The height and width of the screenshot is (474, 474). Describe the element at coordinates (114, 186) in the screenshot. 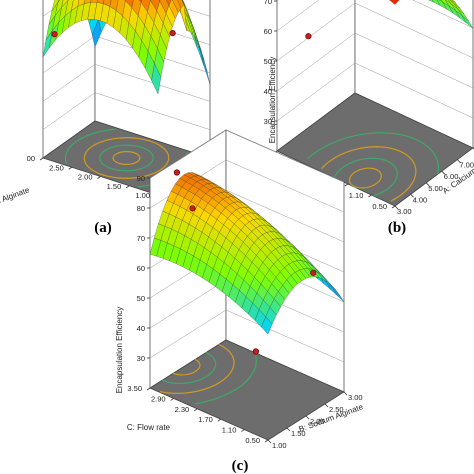

I see `y-tick-label: 1.50` at that location.